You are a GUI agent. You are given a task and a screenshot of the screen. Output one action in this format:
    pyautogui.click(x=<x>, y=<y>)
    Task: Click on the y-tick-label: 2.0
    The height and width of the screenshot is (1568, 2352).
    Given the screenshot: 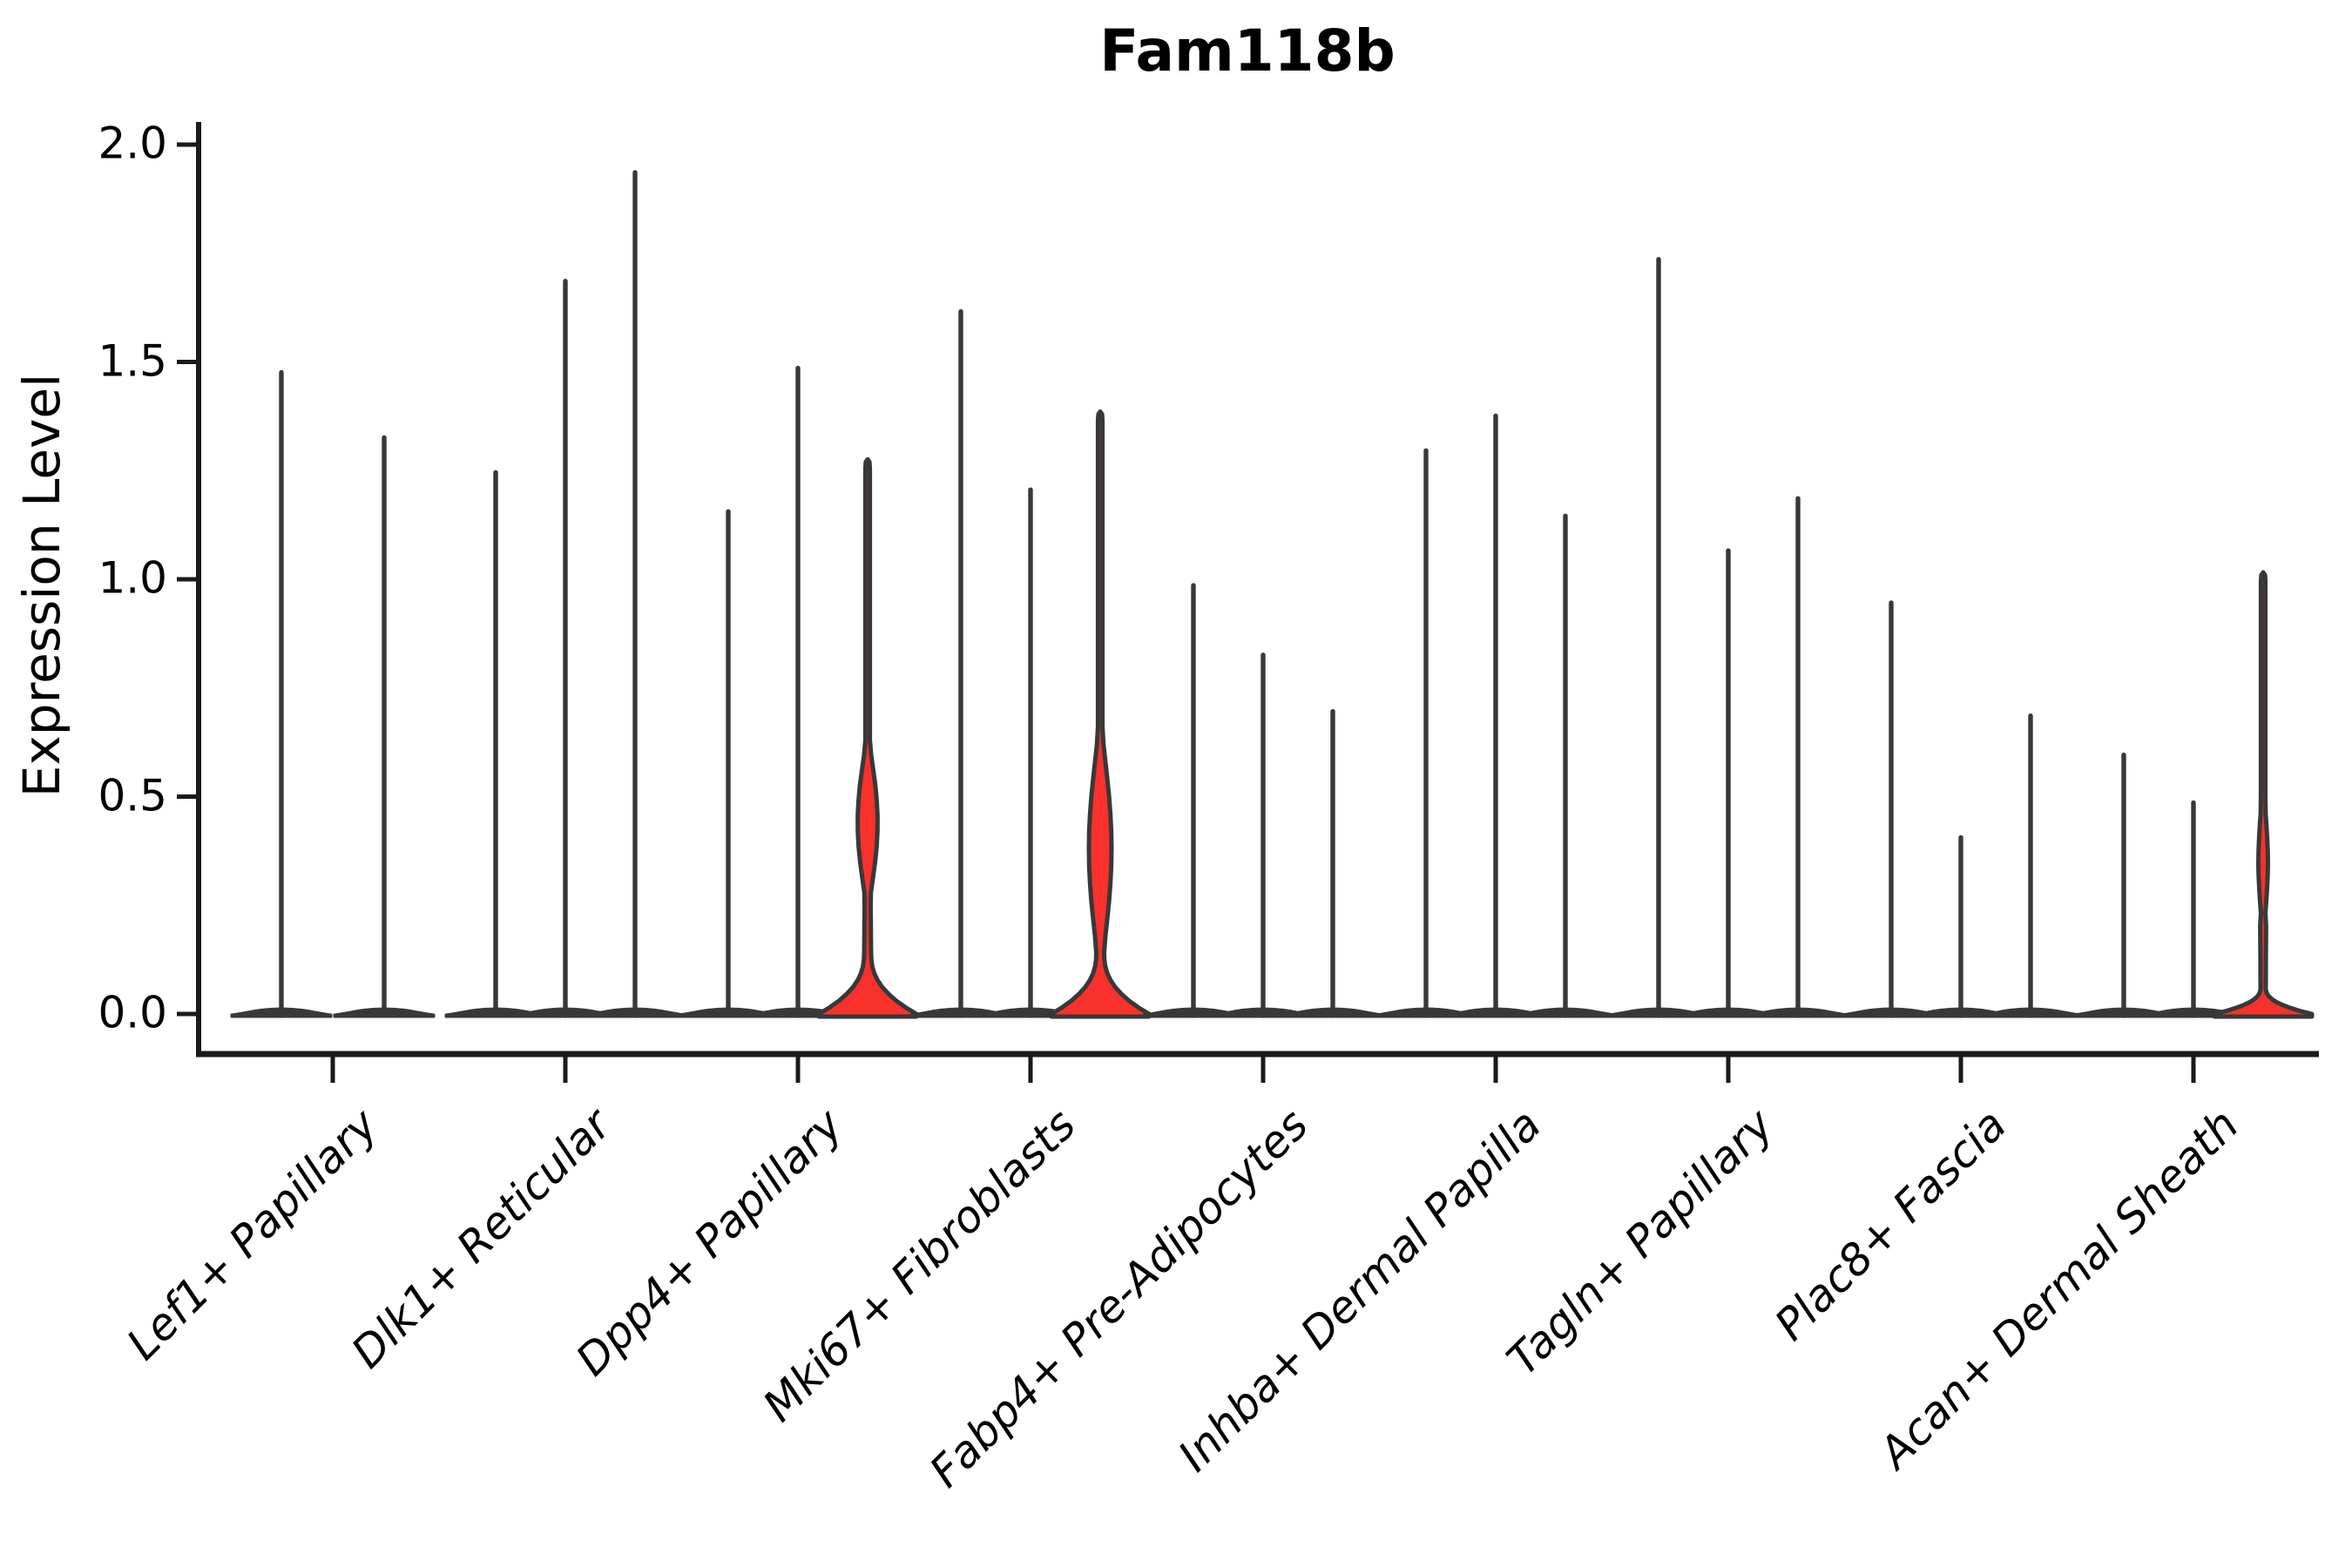 What is the action you would take?
    pyautogui.click(x=132, y=143)
    